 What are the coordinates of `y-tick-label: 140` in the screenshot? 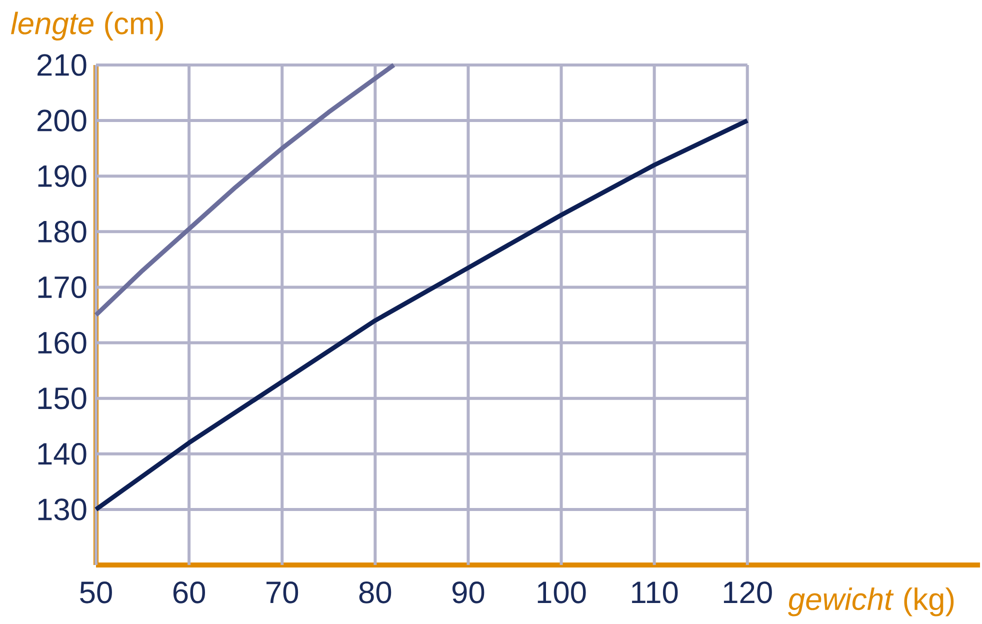 It's located at (62, 453).